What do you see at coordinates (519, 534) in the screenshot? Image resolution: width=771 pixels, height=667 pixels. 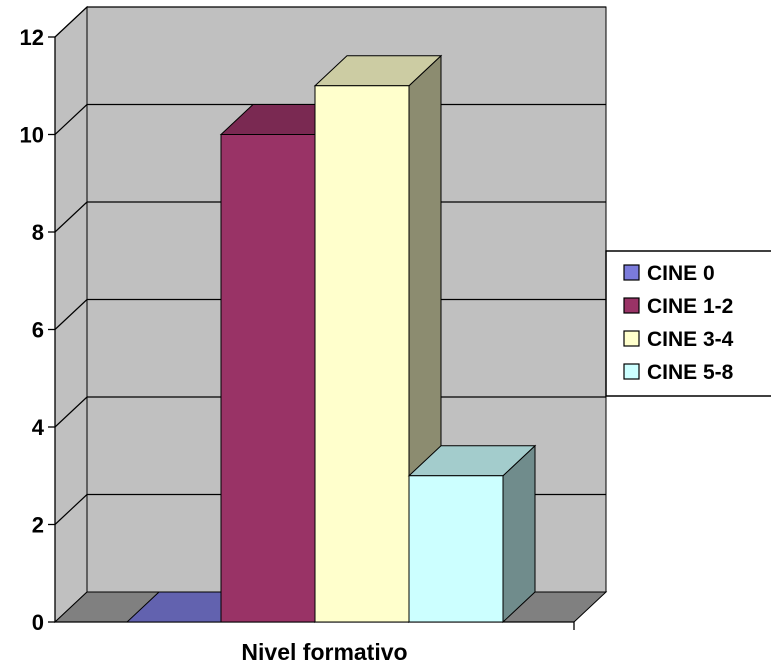 I see `bar-side` at bounding box center [519, 534].